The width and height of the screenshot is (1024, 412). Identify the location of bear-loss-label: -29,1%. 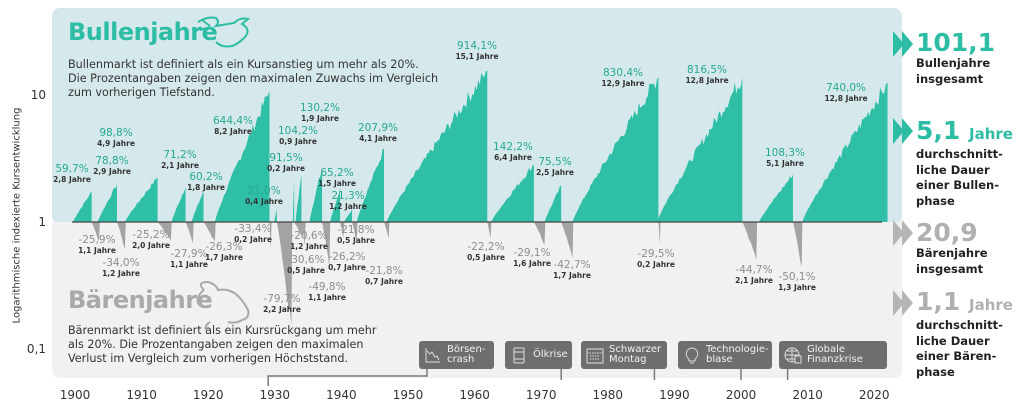
(531, 253).